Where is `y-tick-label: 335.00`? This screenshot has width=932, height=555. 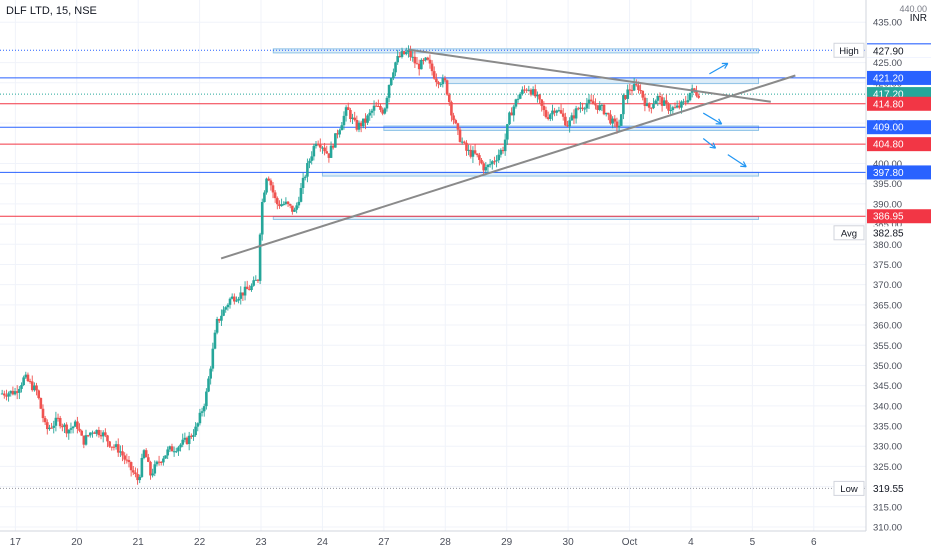 y-tick-label: 335.00 is located at coordinates (887, 427).